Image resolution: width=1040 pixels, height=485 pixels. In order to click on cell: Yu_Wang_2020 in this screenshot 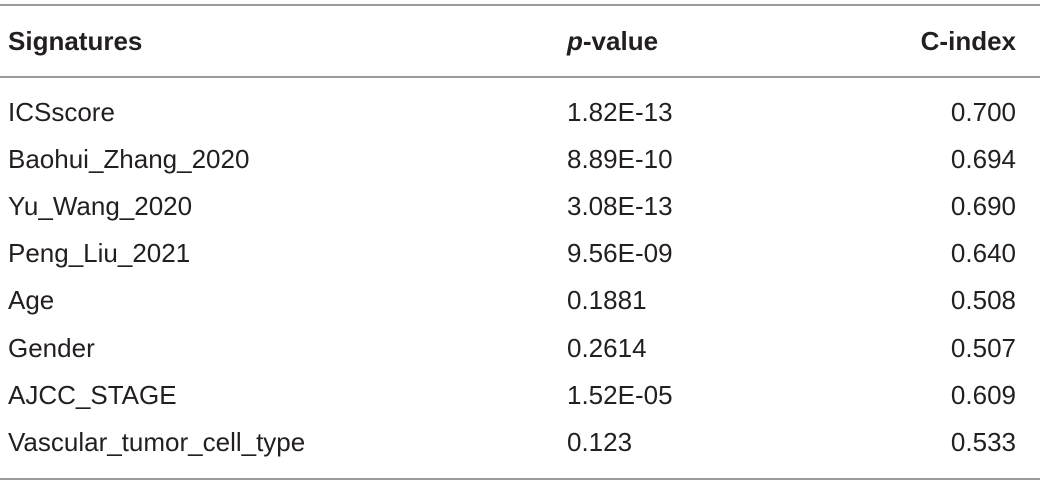, I will do `click(100, 206)`.